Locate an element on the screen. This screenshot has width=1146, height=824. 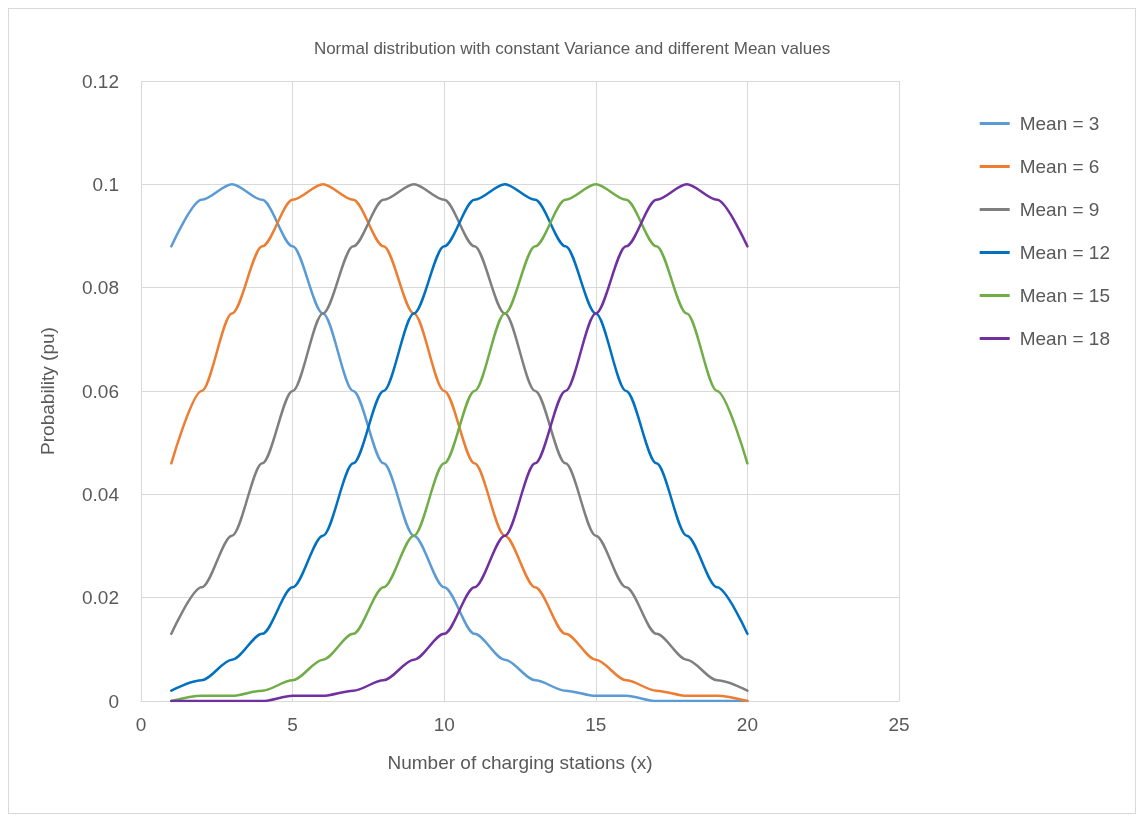
y-tick-label: 0.12 is located at coordinates (100, 81).